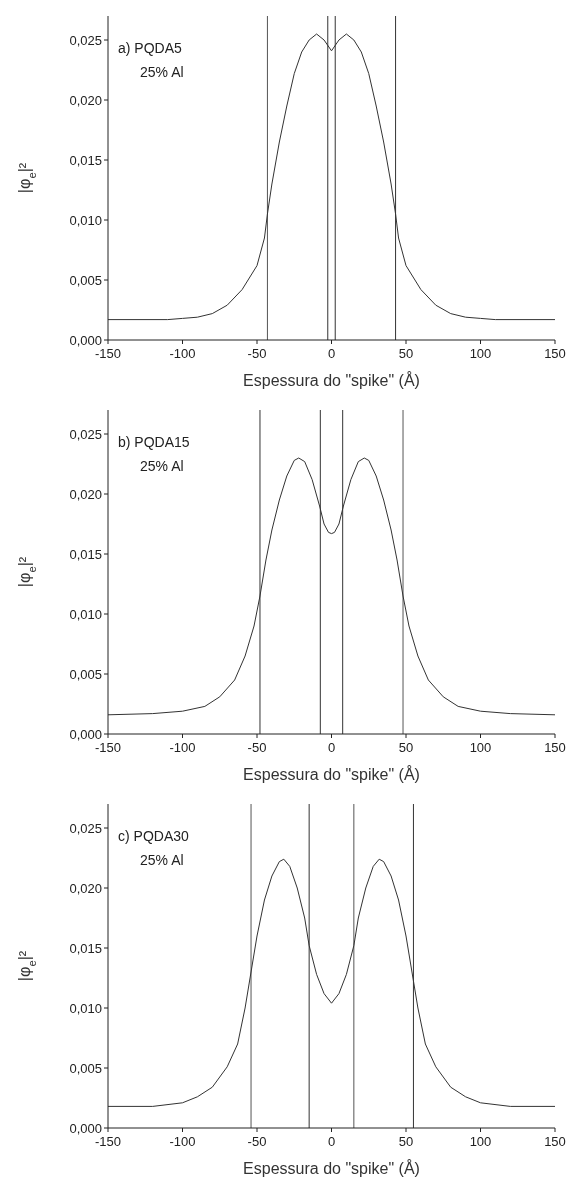 This screenshot has width=571, height=1184. Describe the element at coordinates (154, 442) in the screenshot. I see `annotation: b) PQDA15` at that location.